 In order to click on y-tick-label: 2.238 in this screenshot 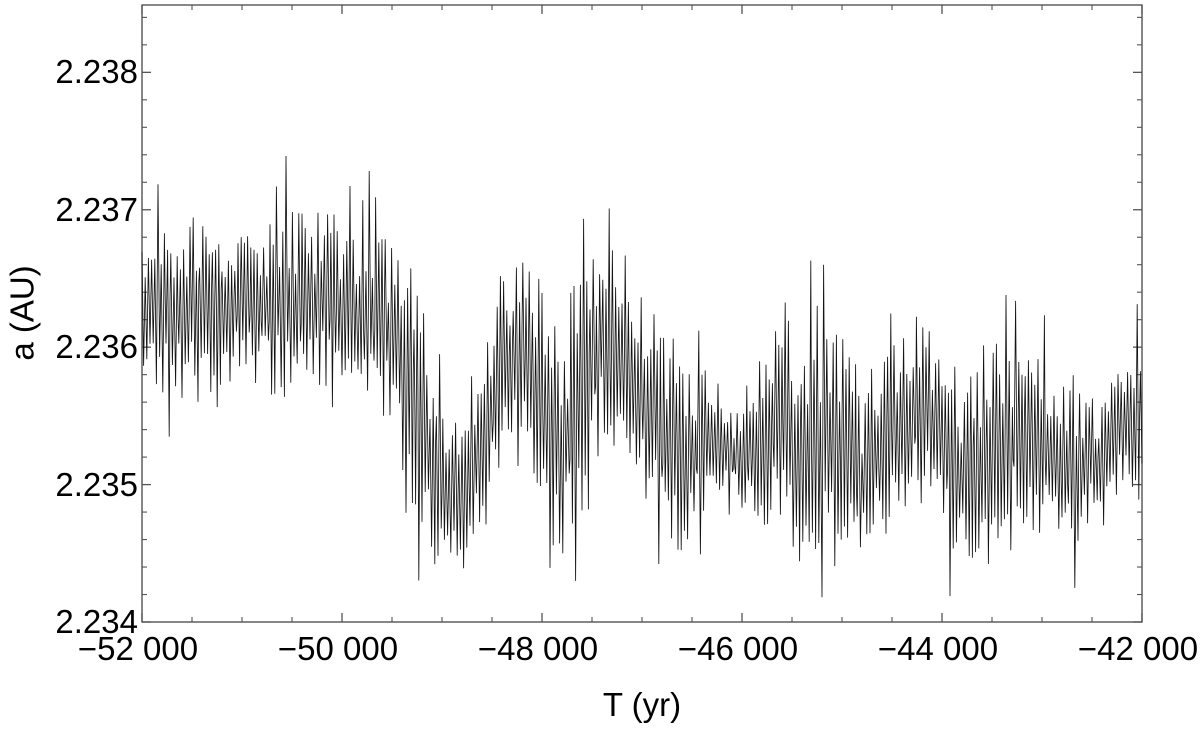, I will do `click(96, 72)`.